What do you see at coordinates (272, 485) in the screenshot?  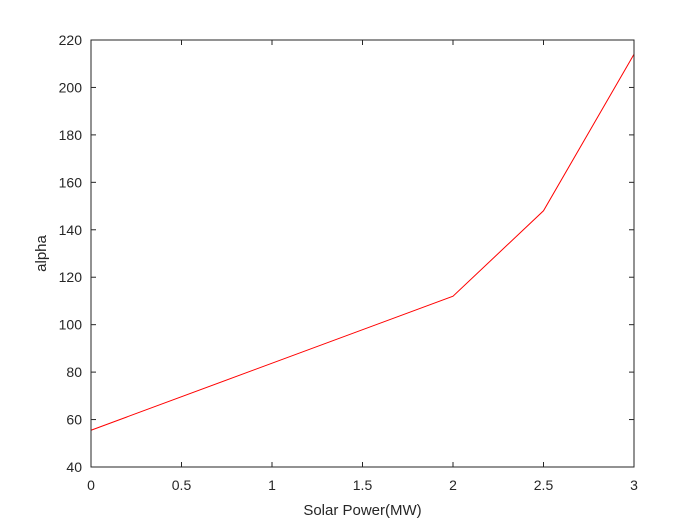 I see `x-tick-label: 1` at bounding box center [272, 485].